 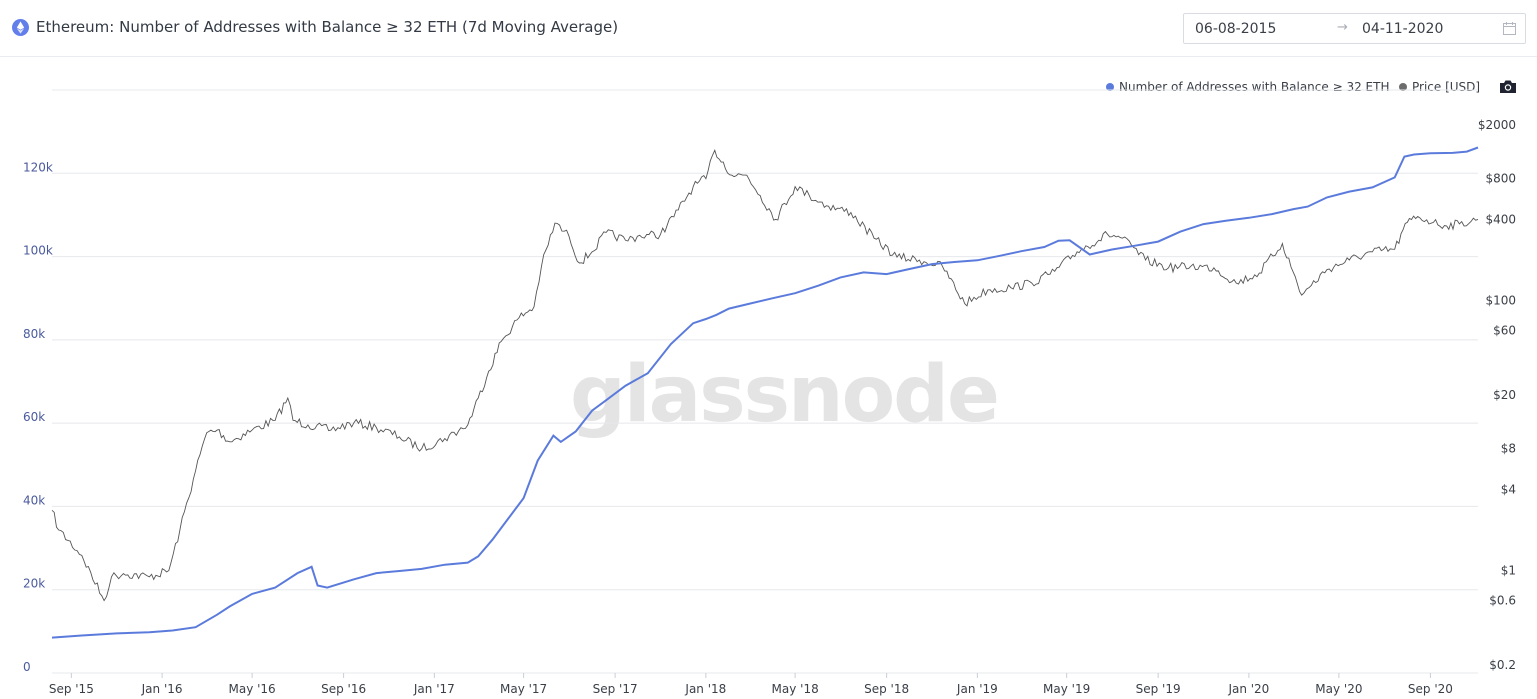 What do you see at coordinates (34, 500) in the screenshot?
I see `y-left-tick-label: 40k` at bounding box center [34, 500].